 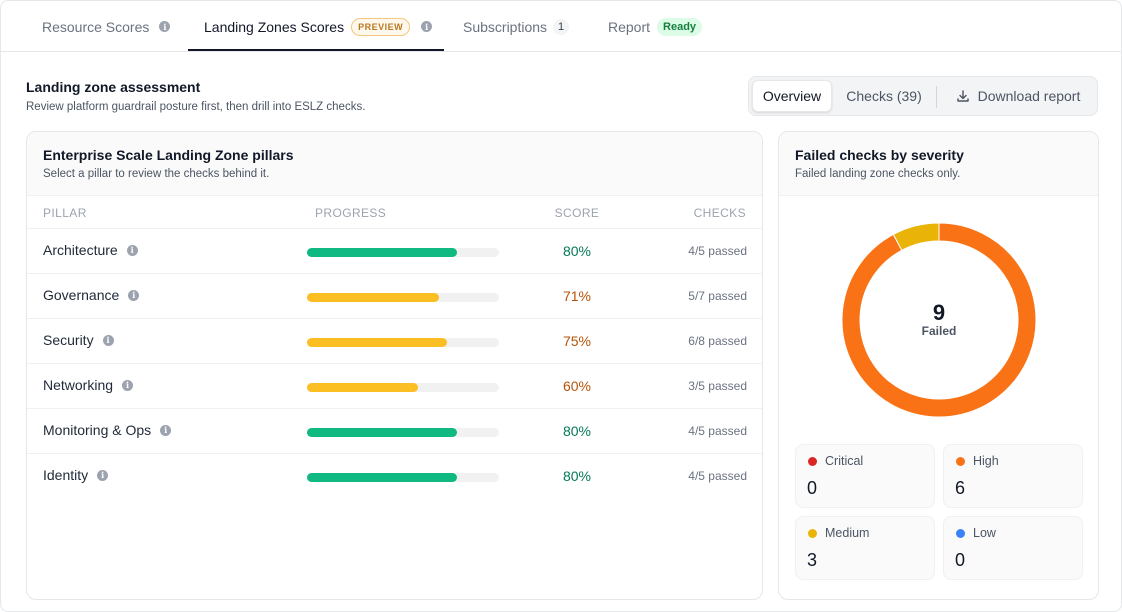 What do you see at coordinates (577, 341) in the screenshot?
I see `score-value: 75%` at bounding box center [577, 341].